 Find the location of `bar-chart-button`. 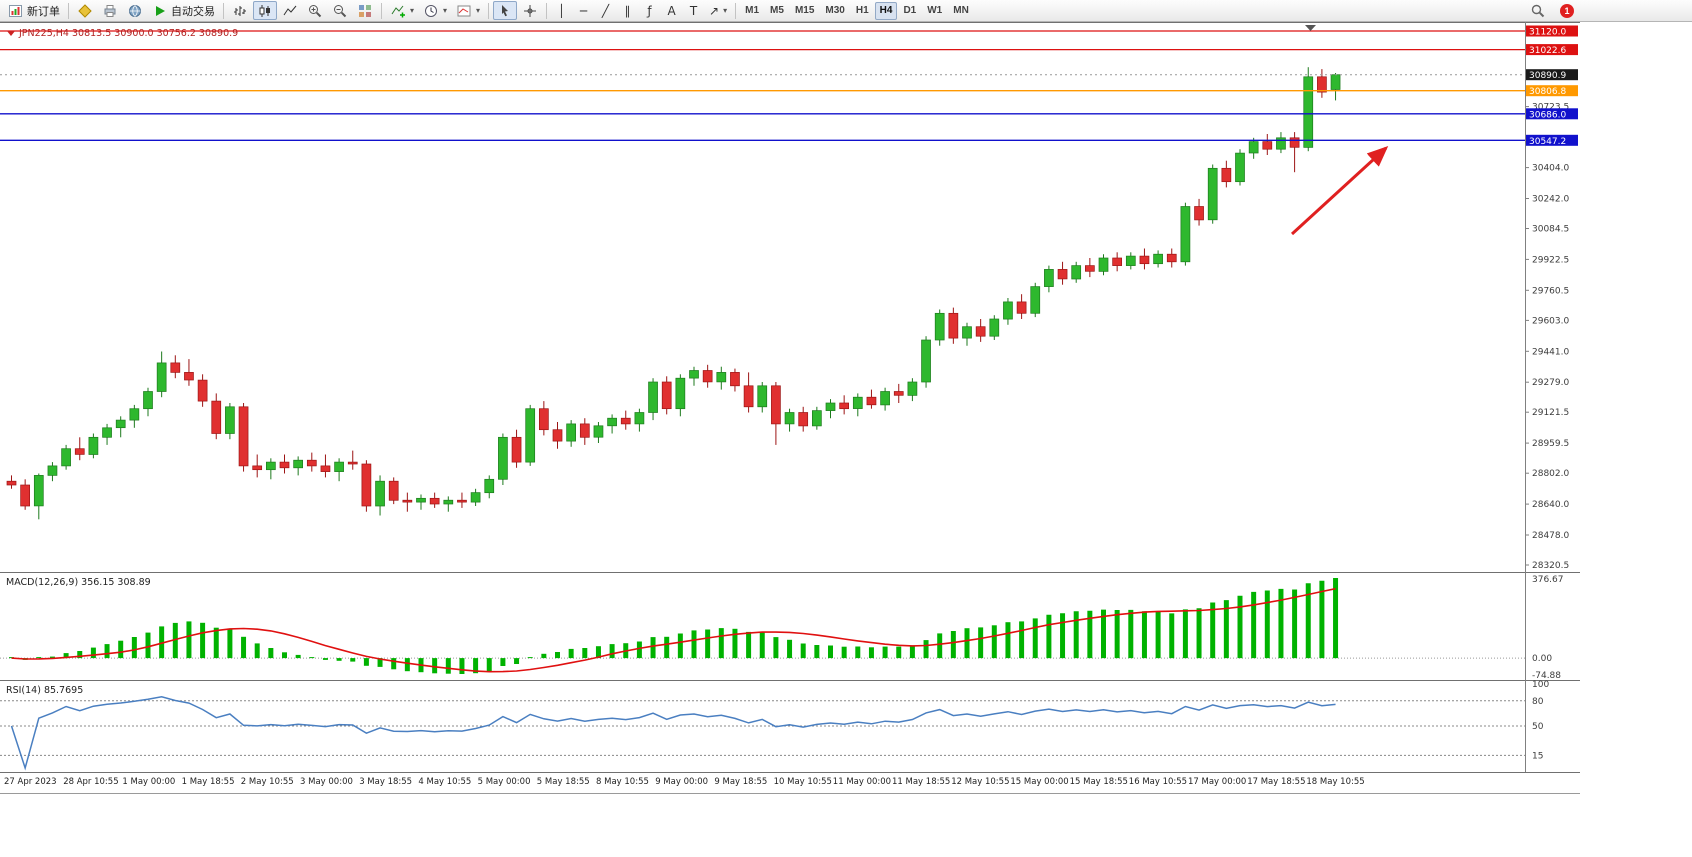

bar-chart-button is located at coordinates (240, 10).